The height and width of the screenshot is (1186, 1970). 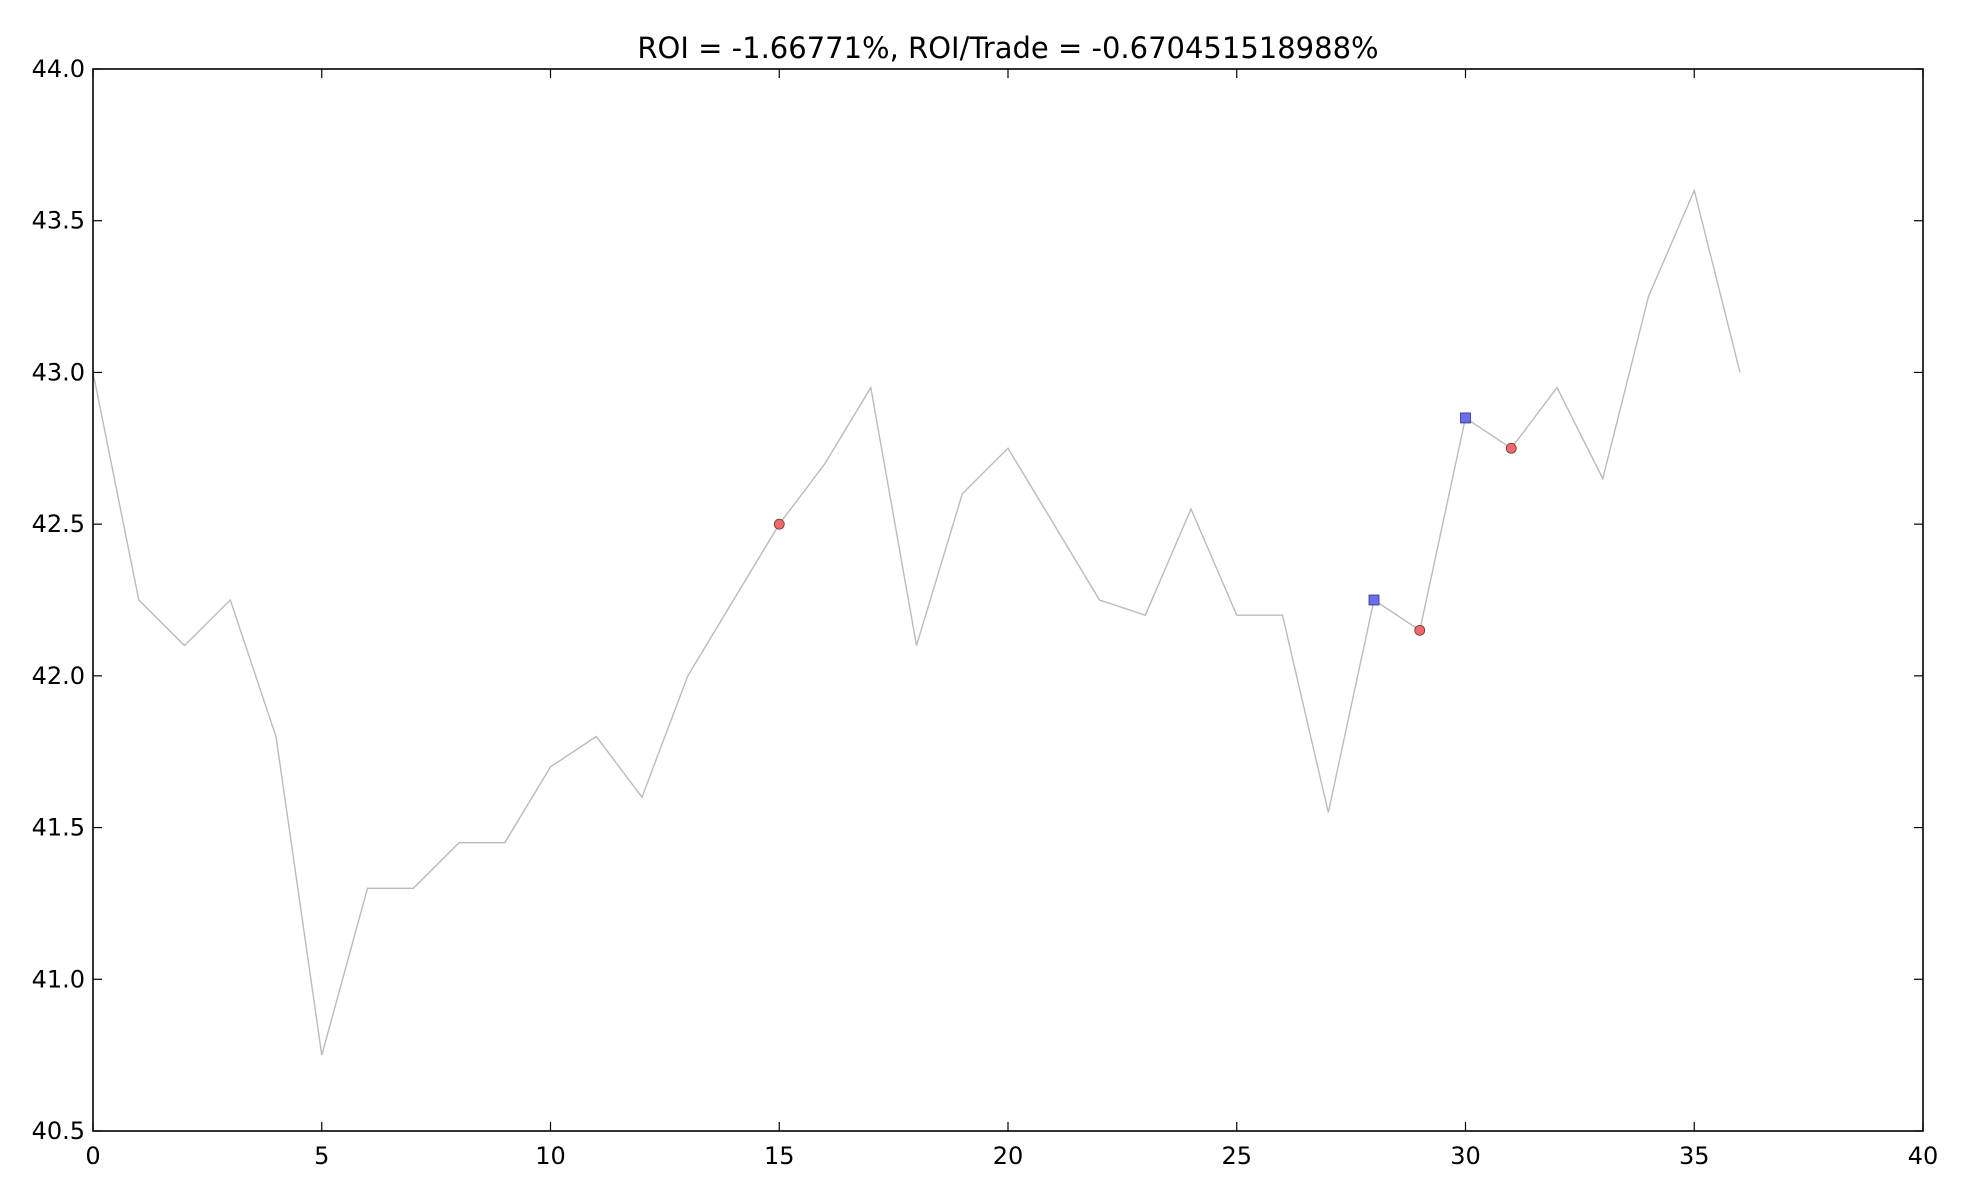 I want to click on y-tick-label: 43.0, so click(x=58, y=372).